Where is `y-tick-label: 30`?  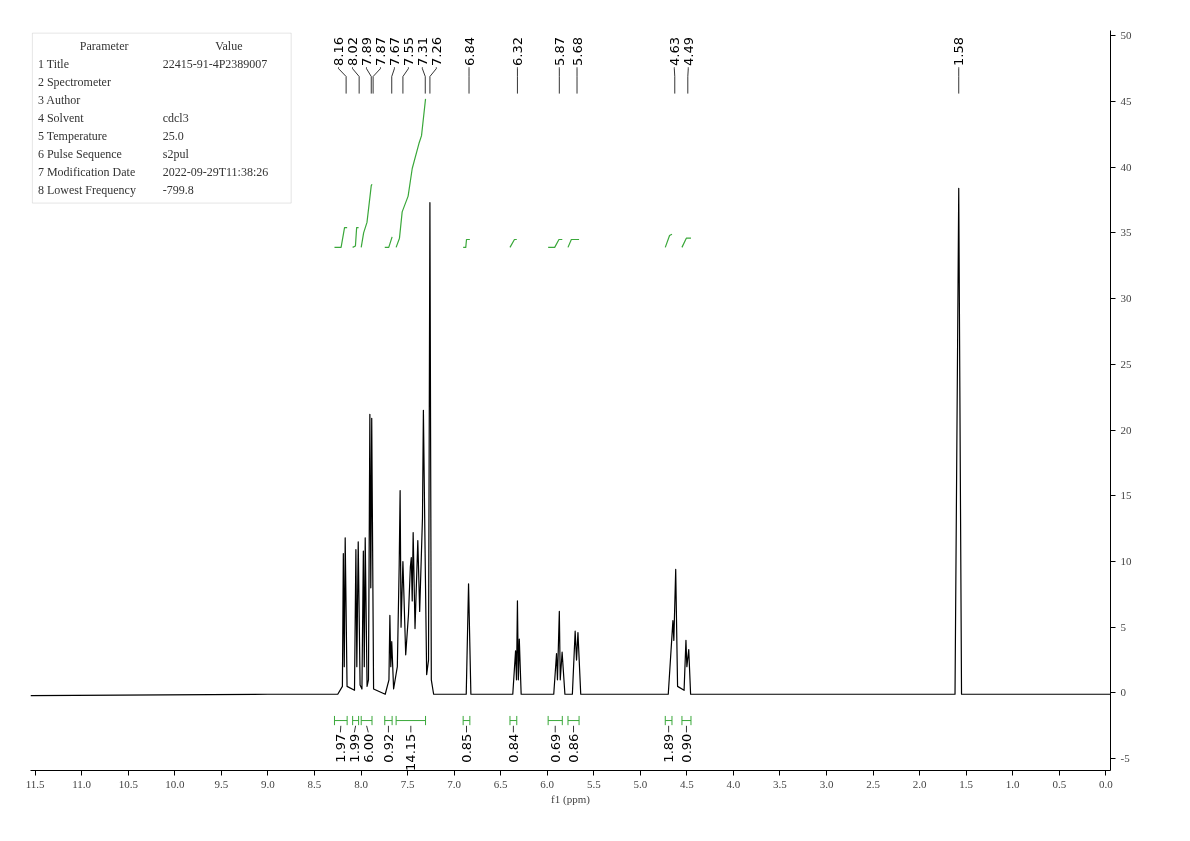
y-tick-label: 30 is located at coordinates (1126, 298).